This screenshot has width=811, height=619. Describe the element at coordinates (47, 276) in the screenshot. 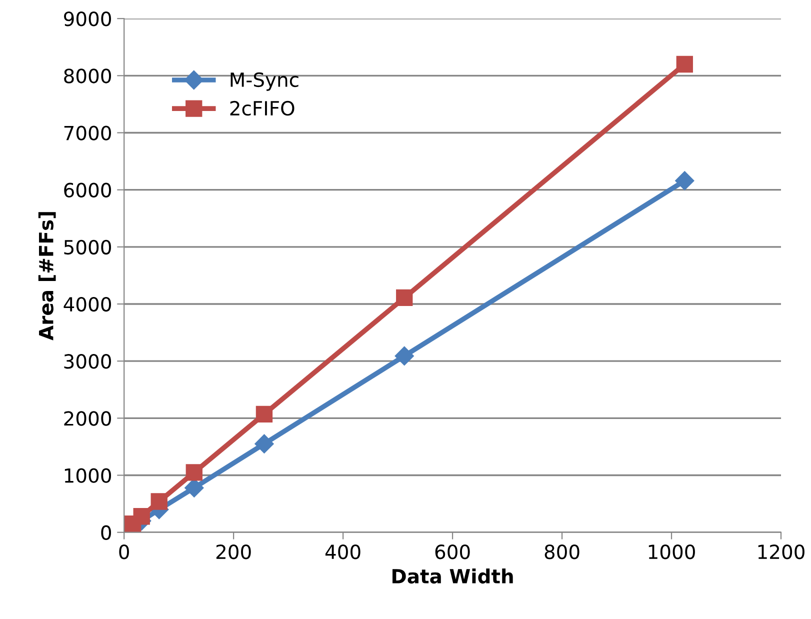

I see `y-axis-title: Area [#FFs]` at that location.